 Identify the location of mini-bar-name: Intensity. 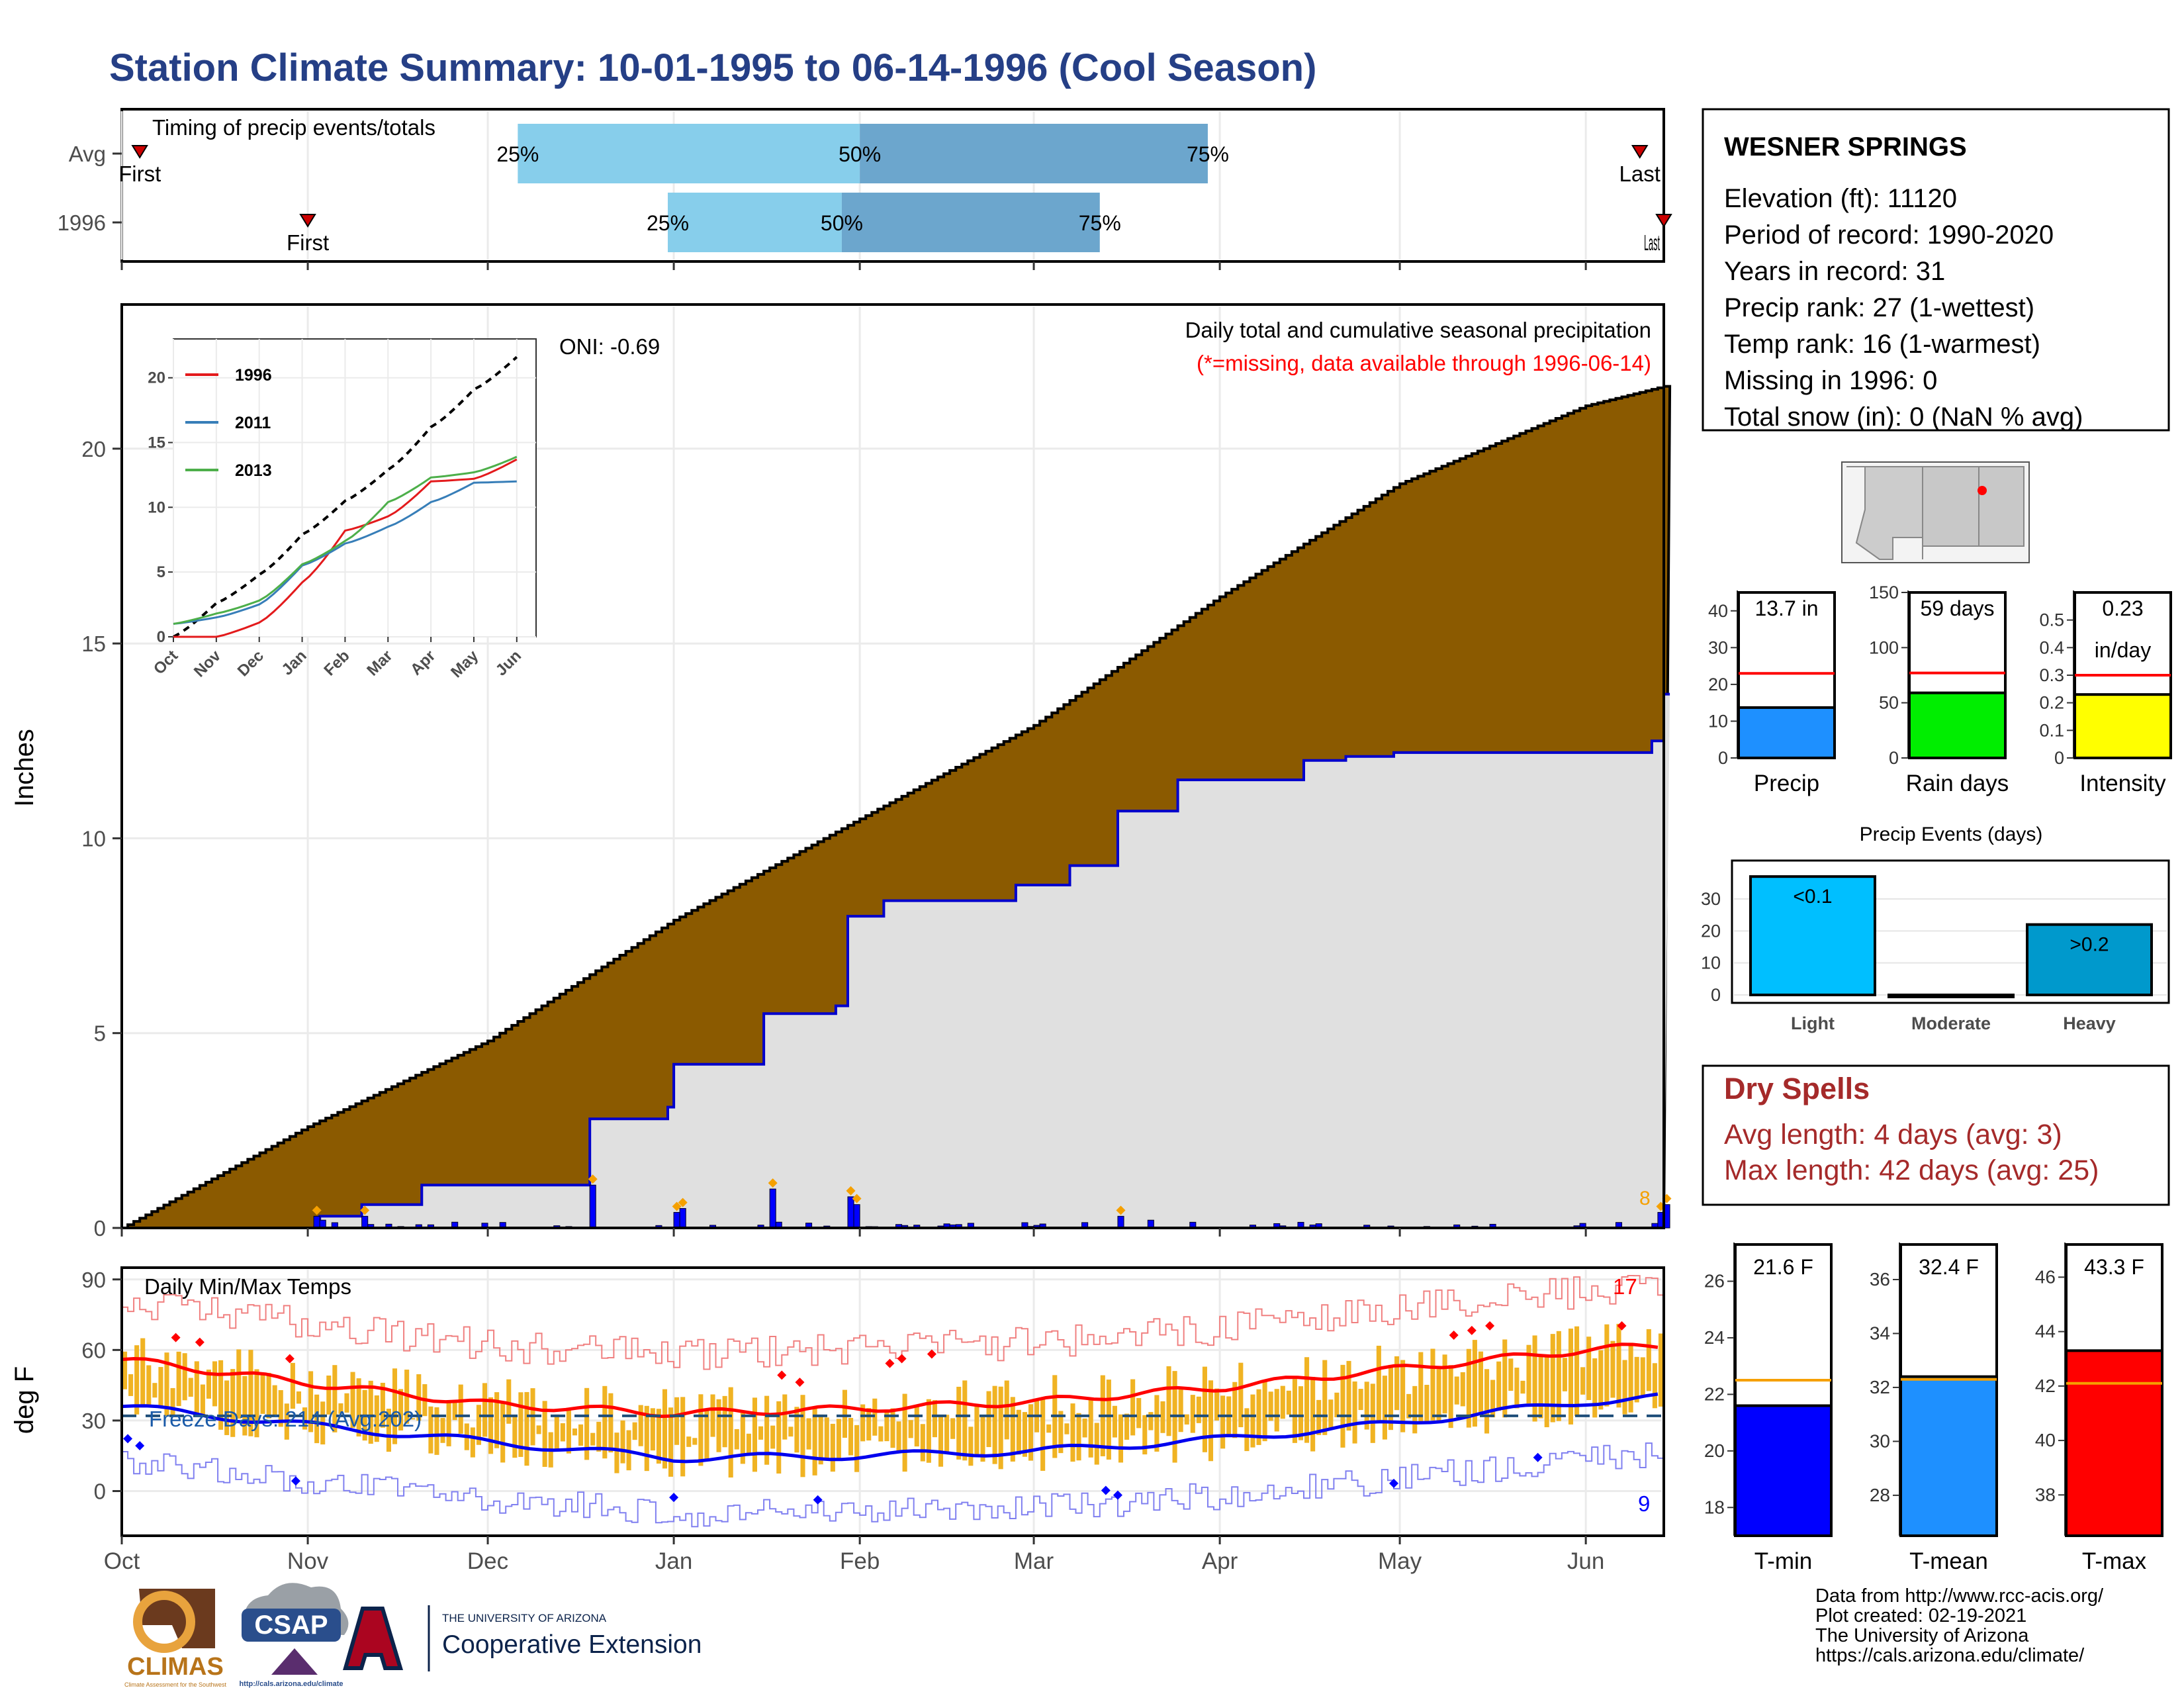
(2122, 783).